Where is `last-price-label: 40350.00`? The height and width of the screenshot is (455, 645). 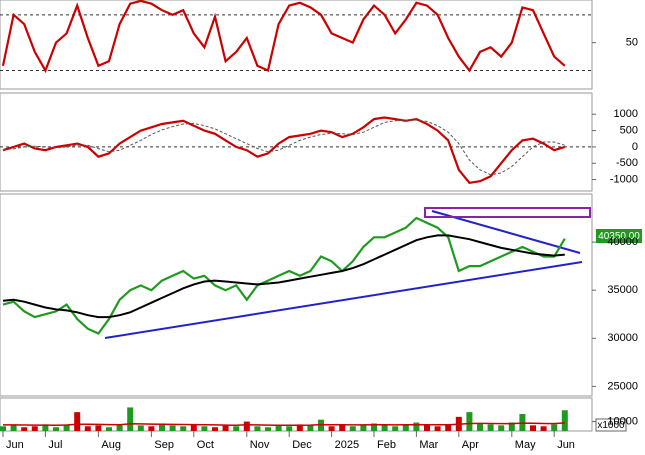
last-price-label: 40350.00 is located at coordinates (619, 236).